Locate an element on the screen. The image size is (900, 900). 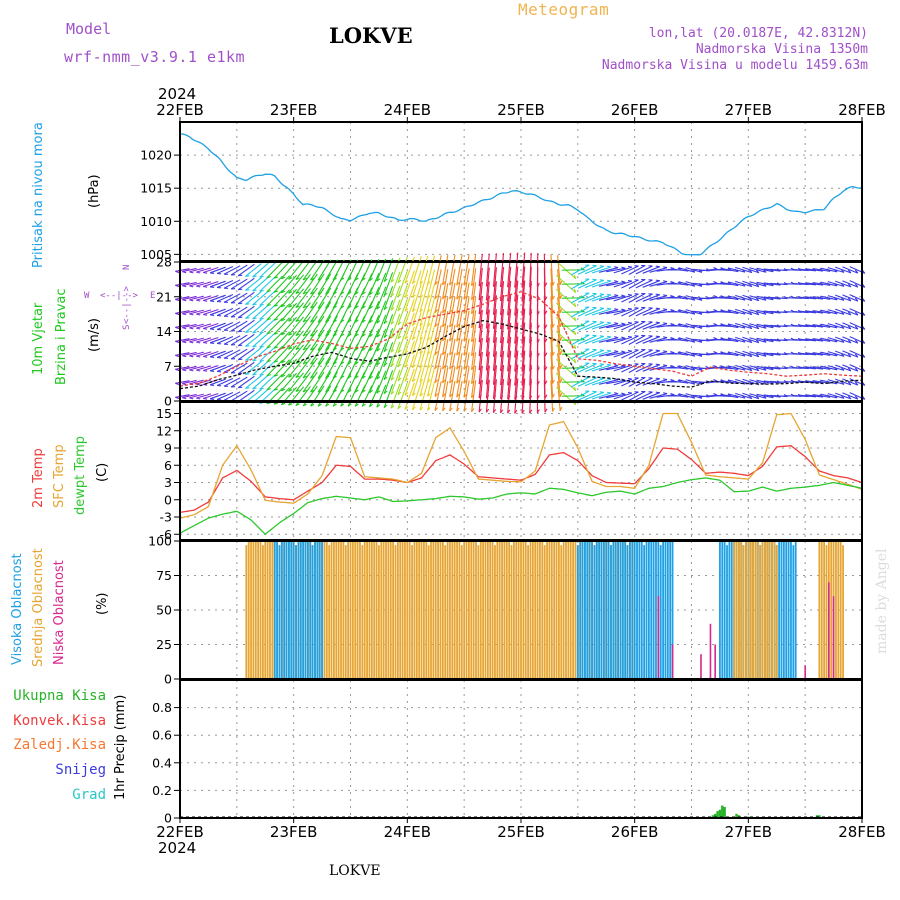
precip-panel: 00.20.40.60.8 is located at coordinates (507, 752).